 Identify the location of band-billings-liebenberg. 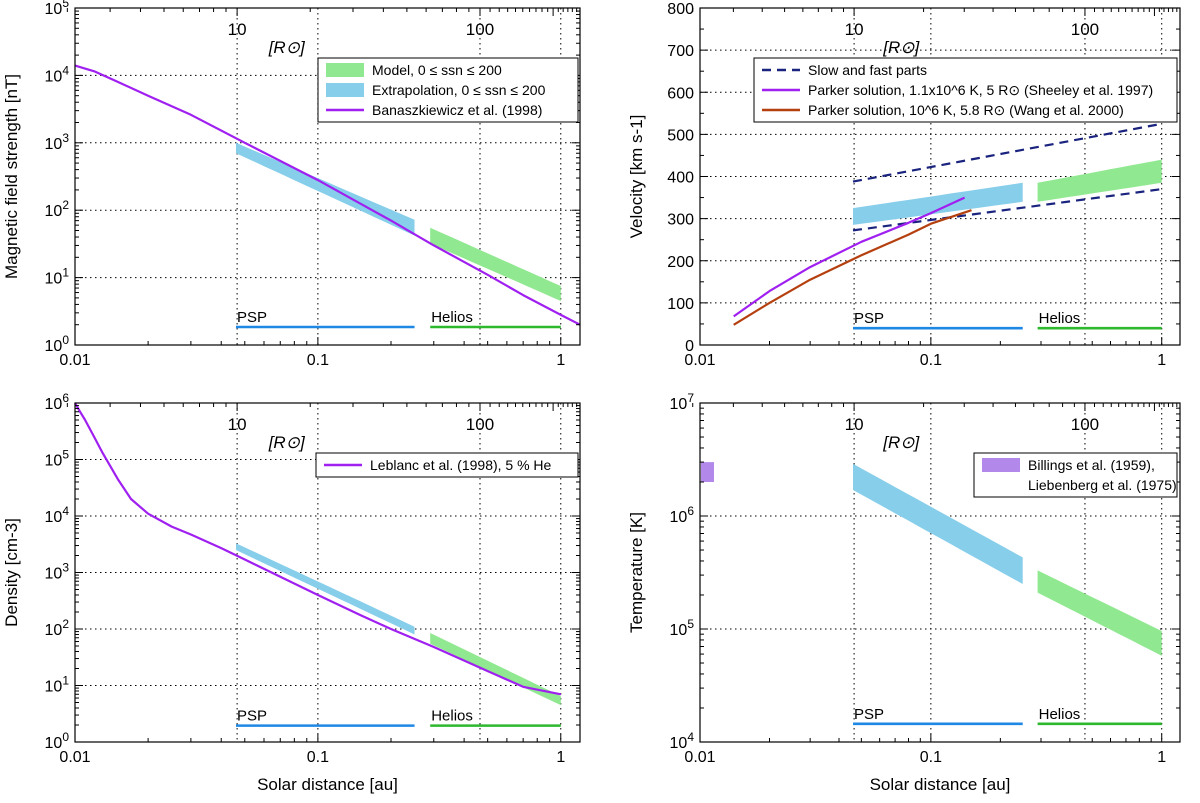
(707, 472).